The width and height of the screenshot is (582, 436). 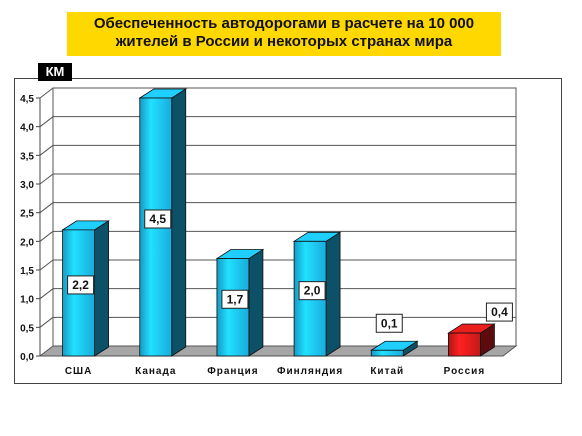 I want to click on data-label-5: 0,4, so click(x=499, y=312).